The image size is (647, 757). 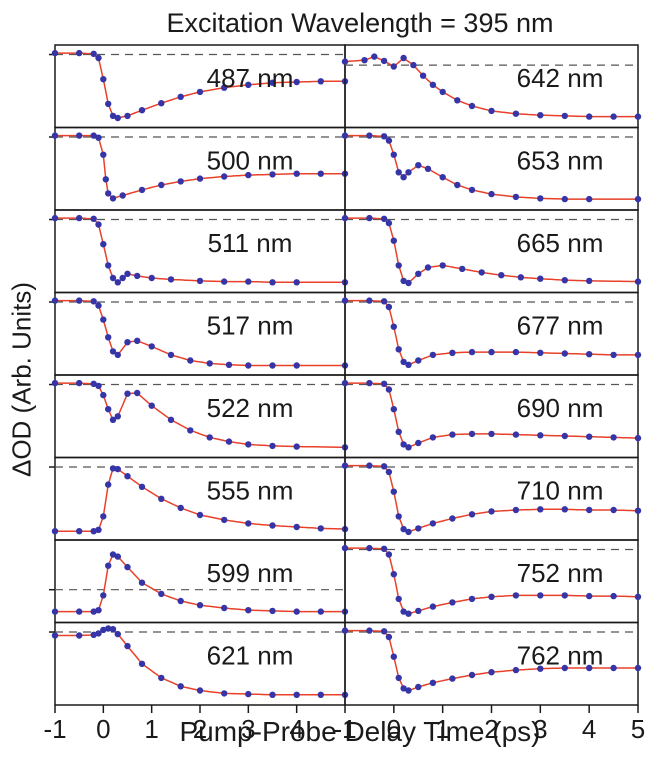 What do you see at coordinates (250, 656) in the screenshot?
I see `wavelength-label: 621 nm` at bounding box center [250, 656].